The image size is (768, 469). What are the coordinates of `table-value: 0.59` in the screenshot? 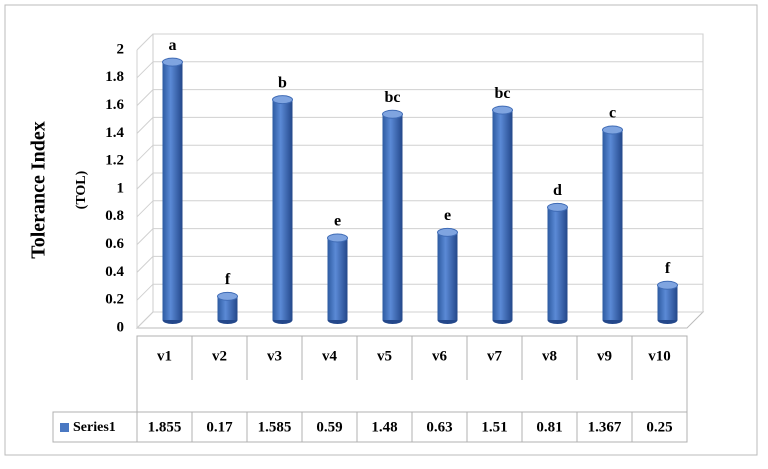 It's located at (329, 427).